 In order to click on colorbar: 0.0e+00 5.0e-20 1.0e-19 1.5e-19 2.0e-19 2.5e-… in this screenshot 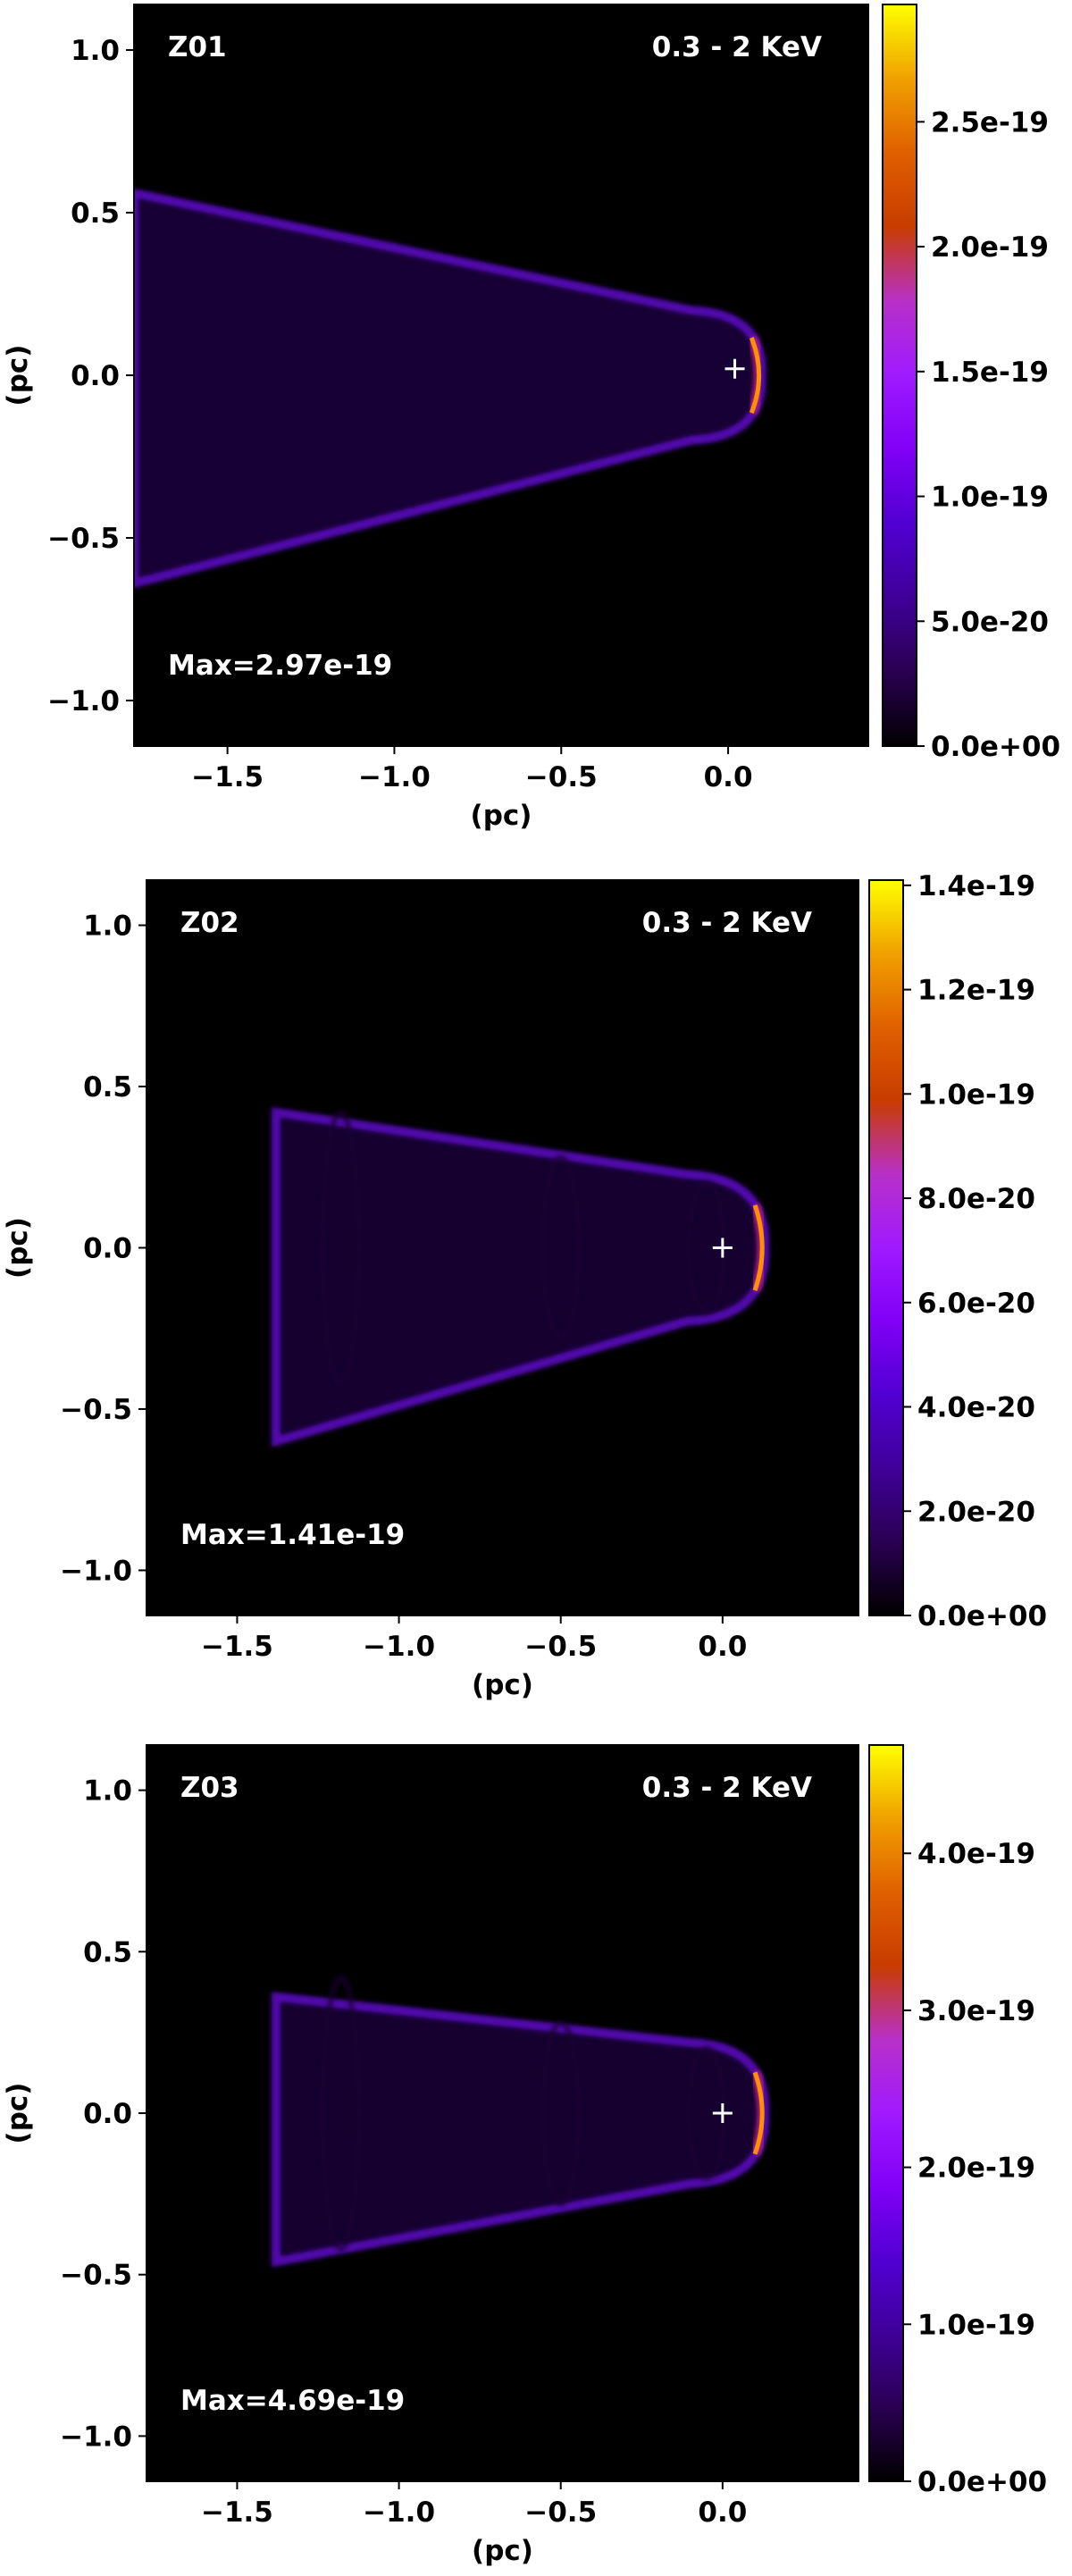, I will do `click(971, 383)`.